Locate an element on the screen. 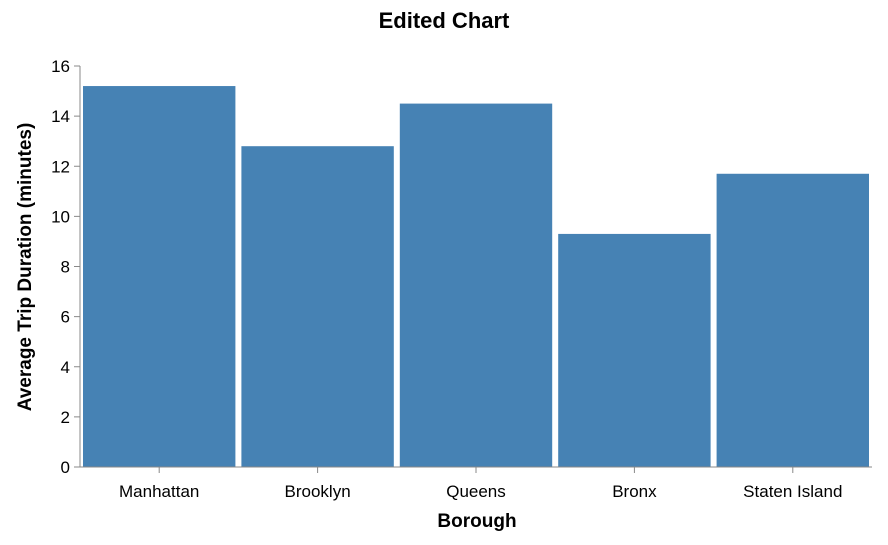 Image resolution: width=888 pixels, height=545 pixels. x-tick-label: Bronx is located at coordinates (634, 491).